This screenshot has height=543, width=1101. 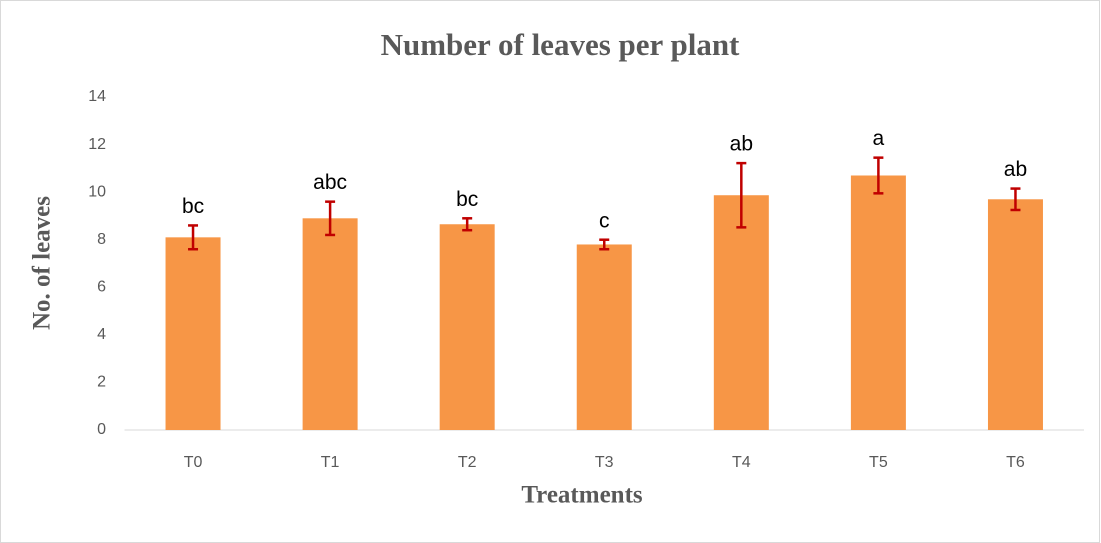 I want to click on chart-title: Number of leaves per plant, so click(x=560, y=44).